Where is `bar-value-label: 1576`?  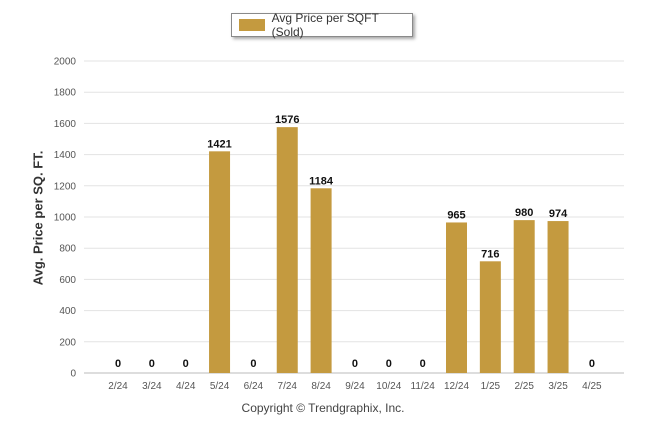
bar-value-label: 1576 is located at coordinates (287, 120).